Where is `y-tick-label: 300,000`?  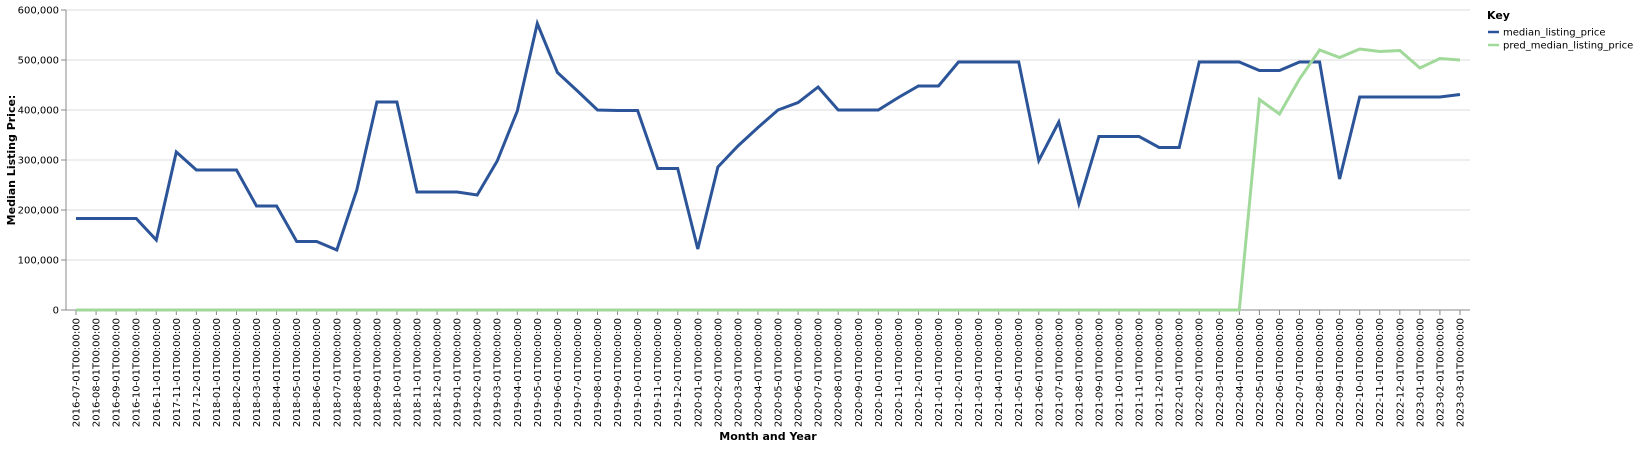
y-tick-label: 300,000 is located at coordinates (38, 161).